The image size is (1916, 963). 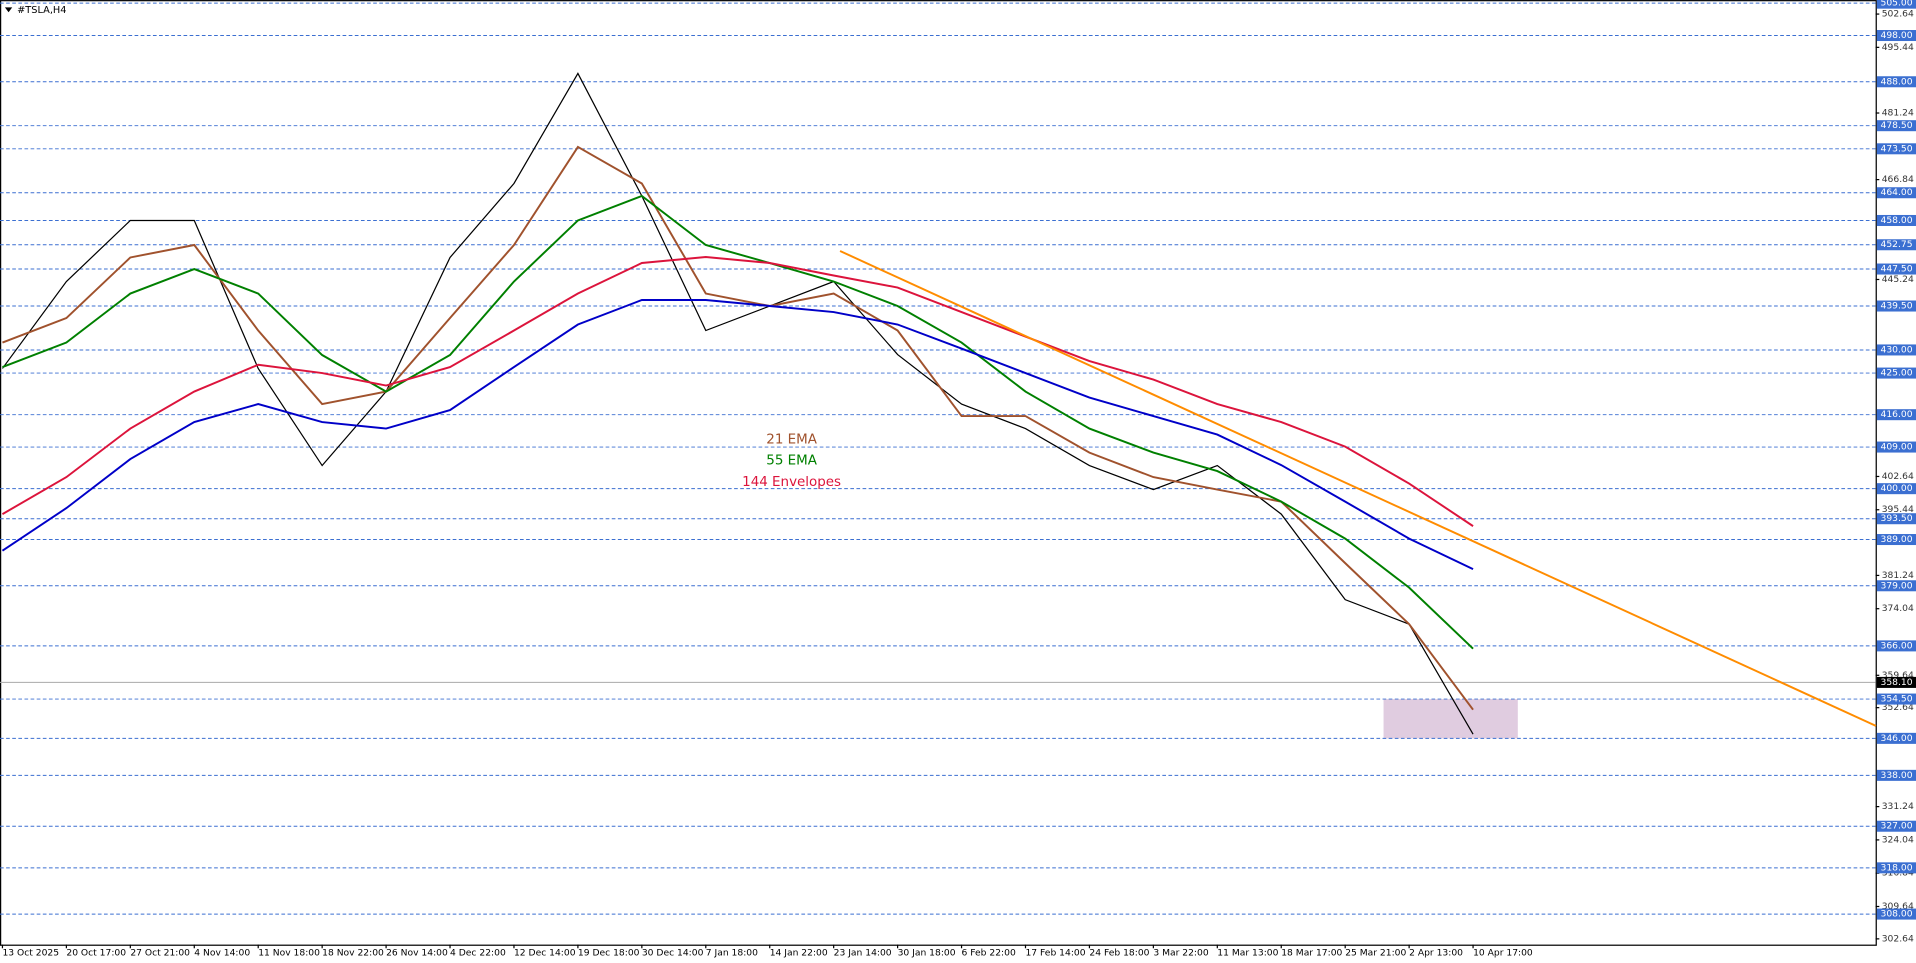 I want to click on x-tick-label: 13 Oct 2025, so click(x=30, y=953).